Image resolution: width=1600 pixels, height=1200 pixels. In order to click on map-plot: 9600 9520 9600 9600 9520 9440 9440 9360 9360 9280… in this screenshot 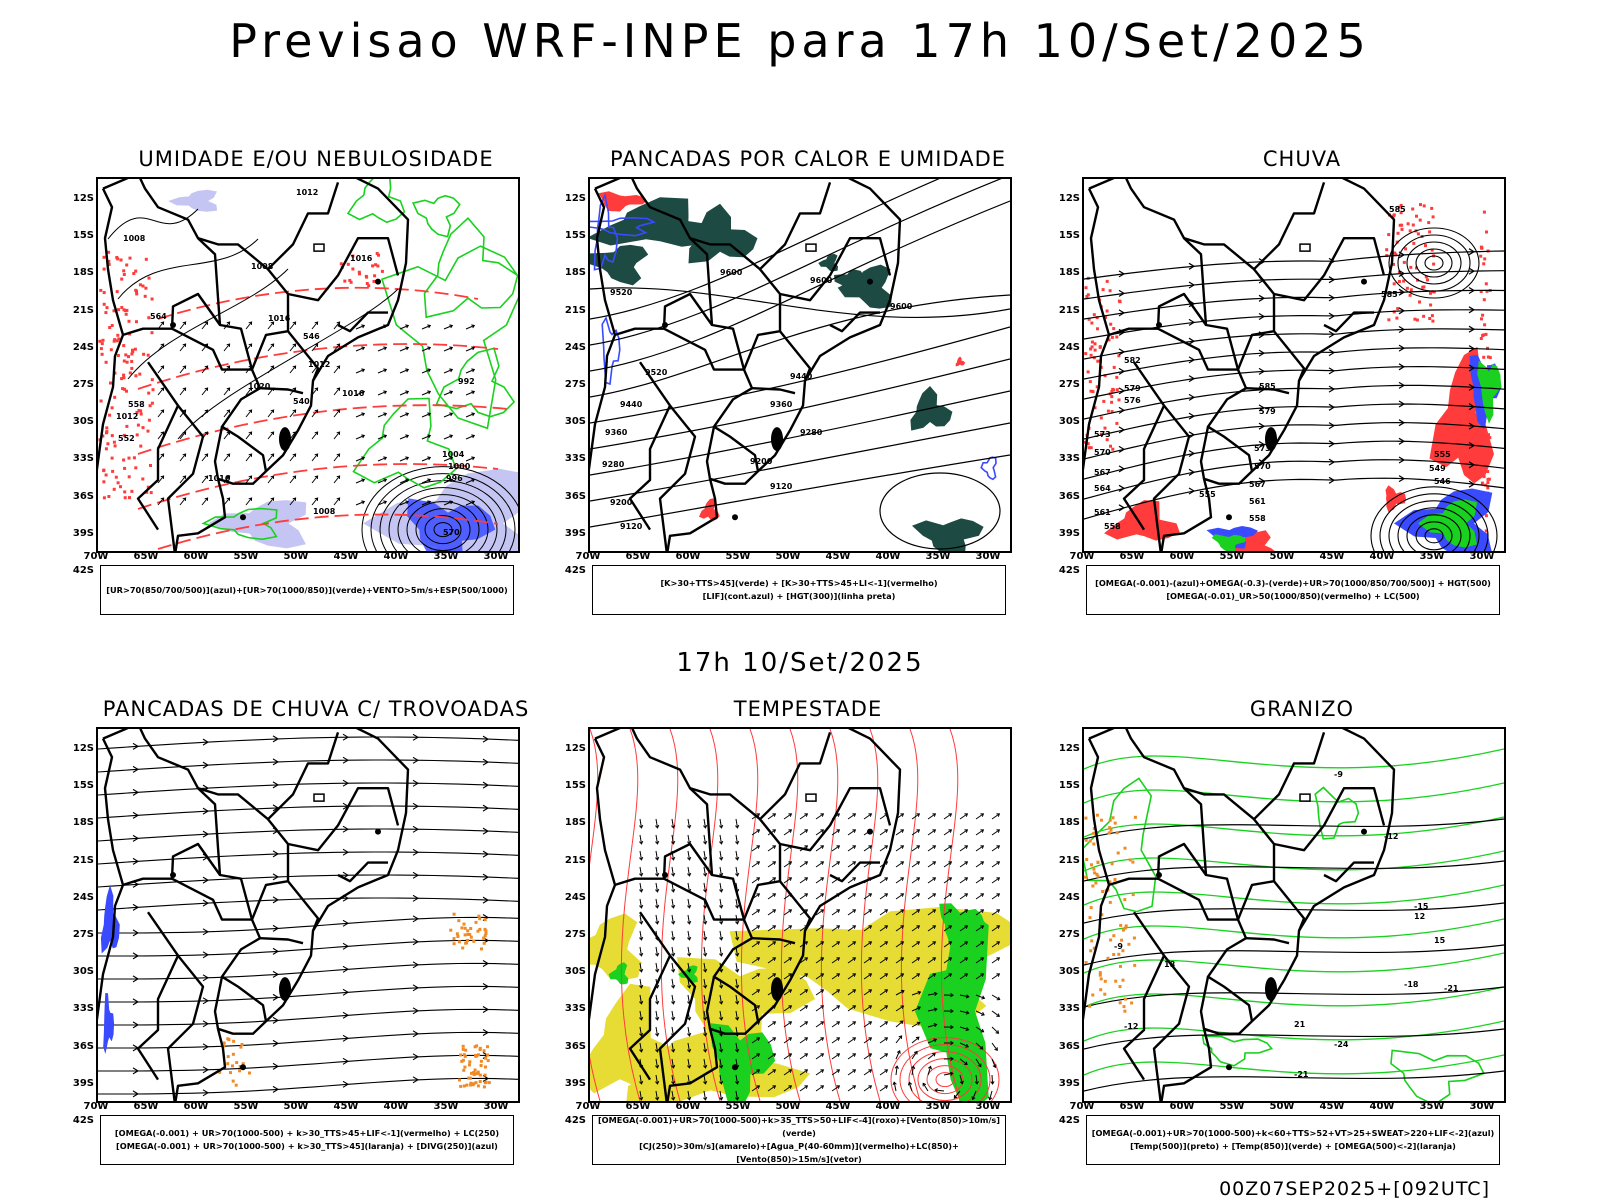, I will do `click(800, 365)`.